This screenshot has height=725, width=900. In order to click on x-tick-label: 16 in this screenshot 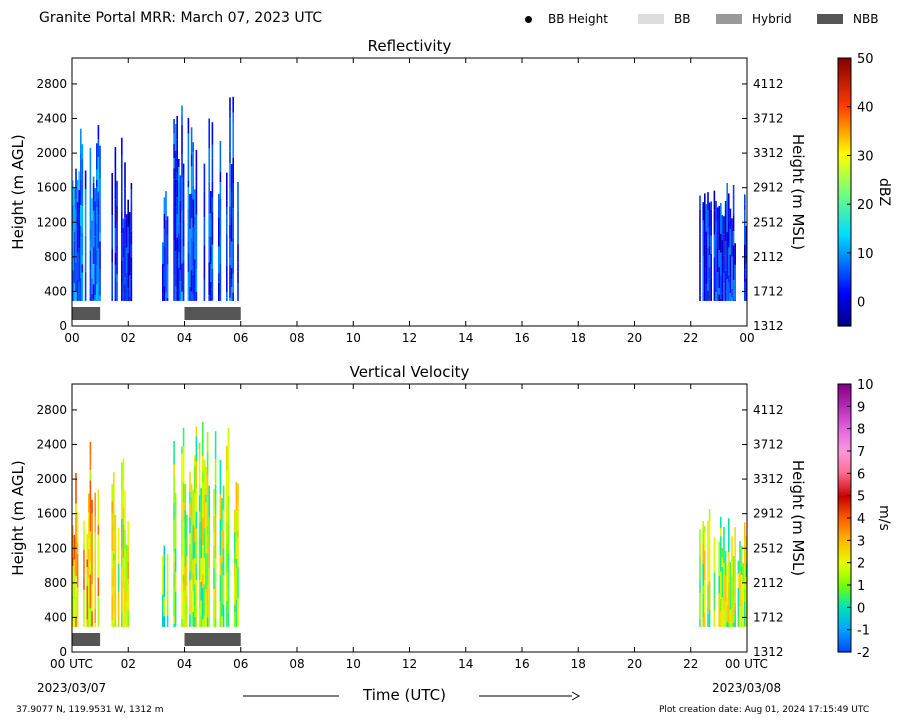, I will do `click(521, 338)`.